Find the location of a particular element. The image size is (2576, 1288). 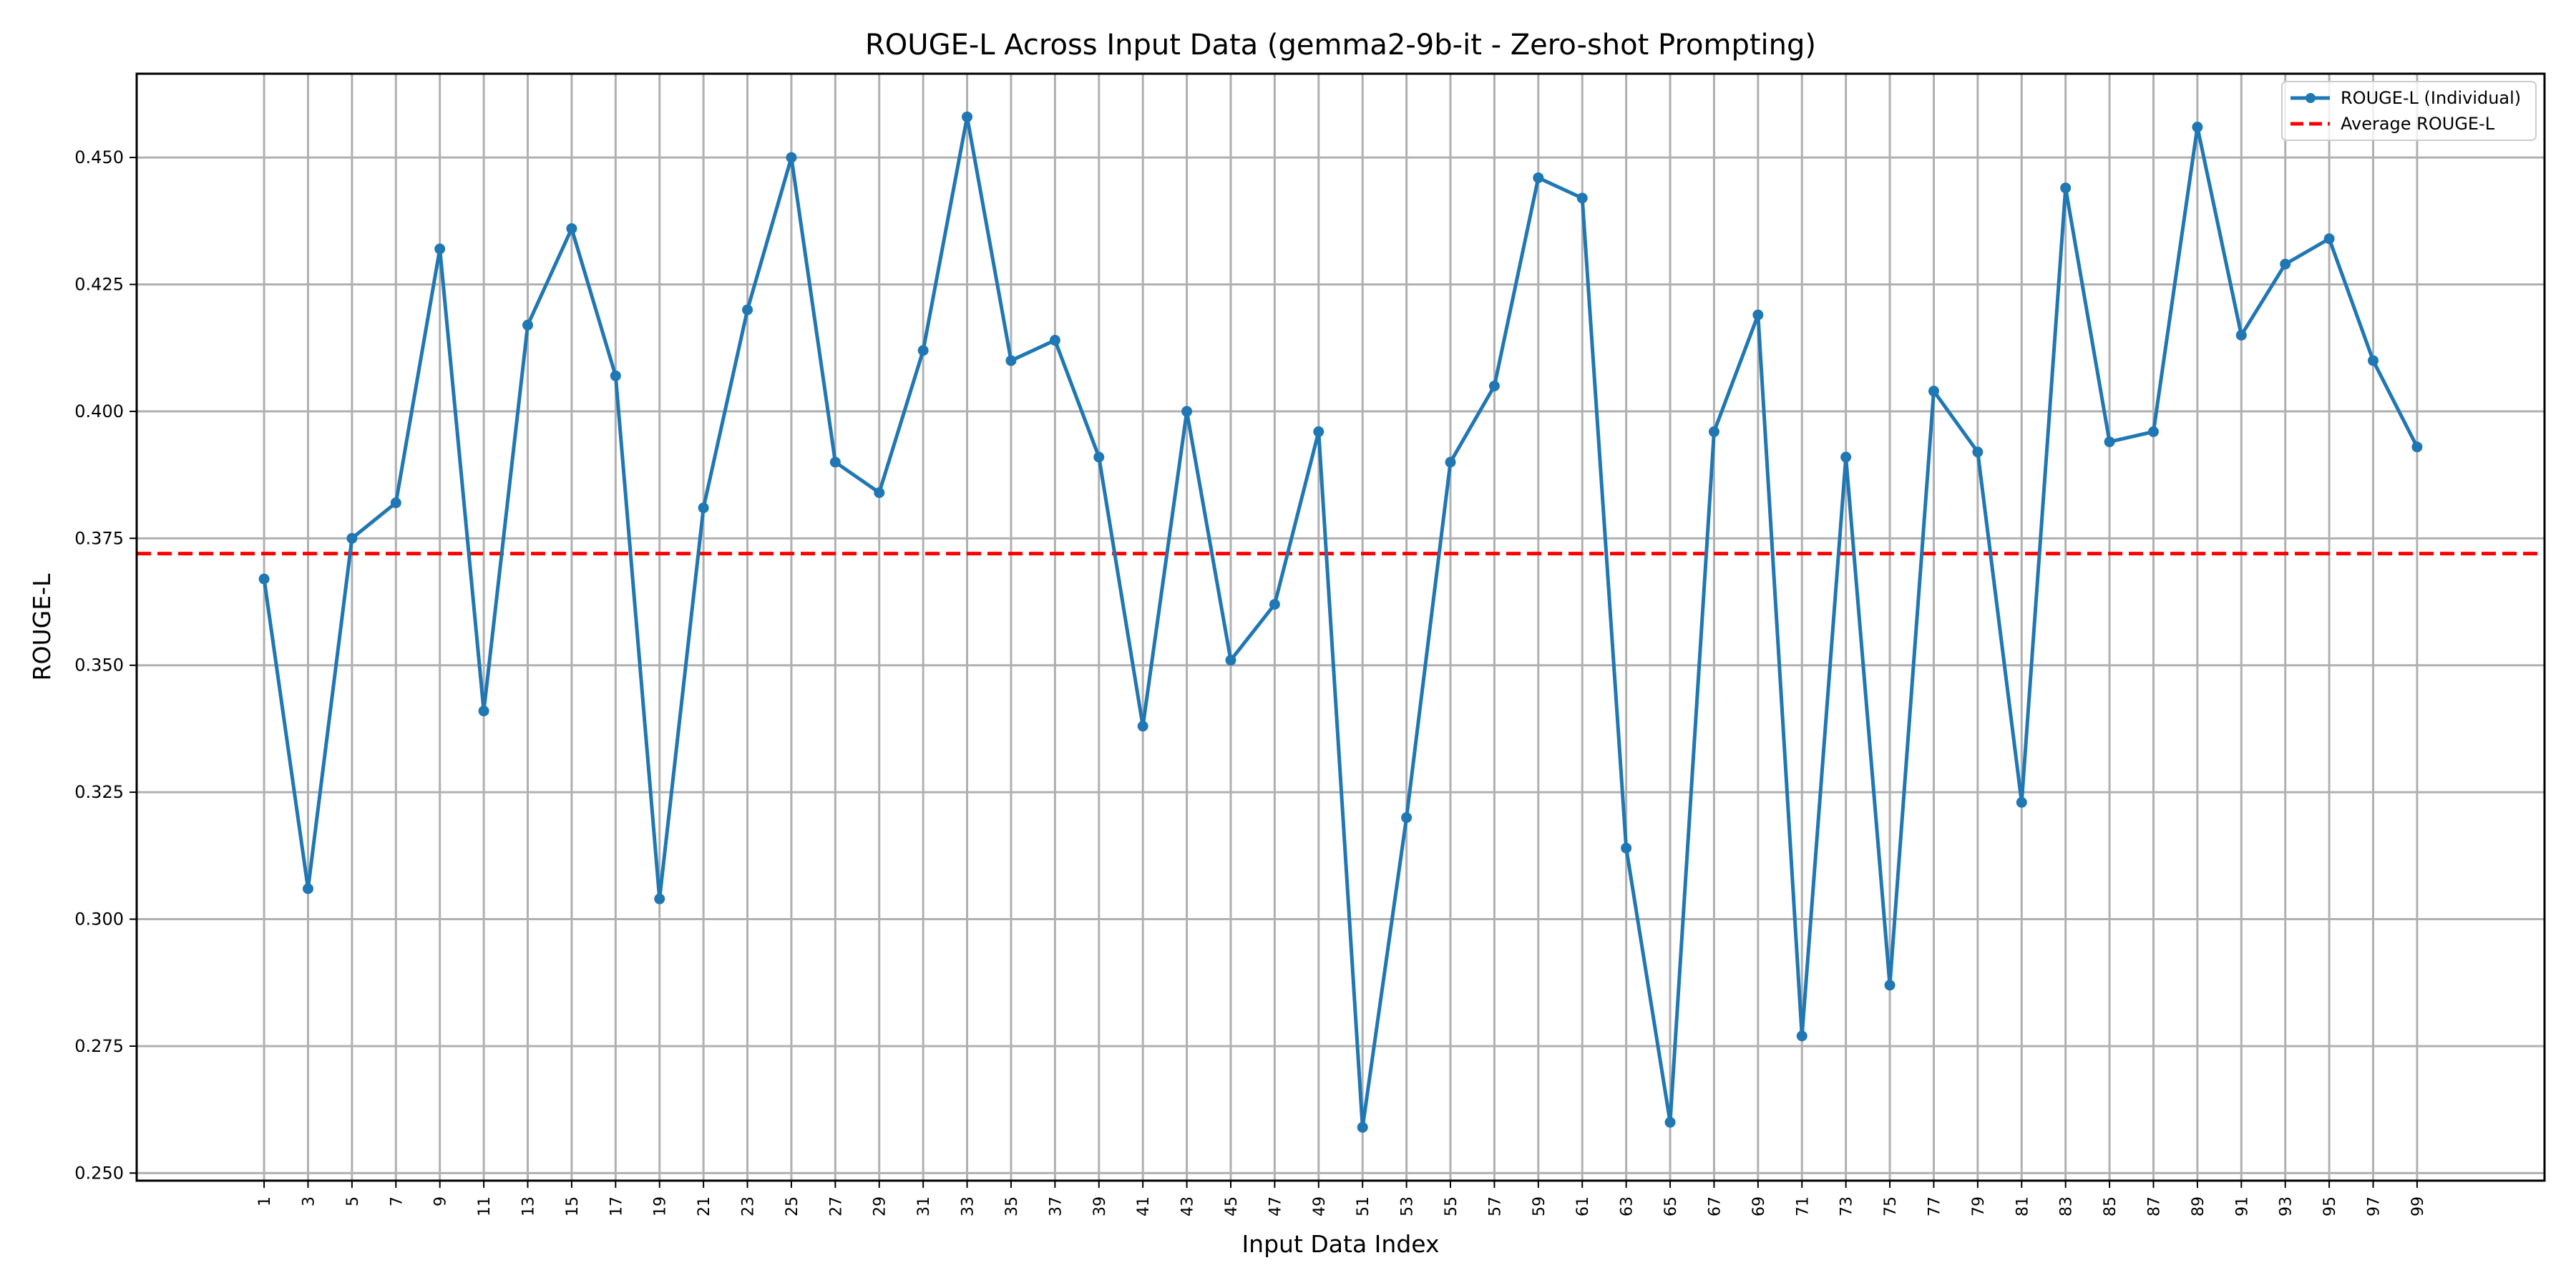

x-tick-label: 35 is located at coordinates (1012, 1206).